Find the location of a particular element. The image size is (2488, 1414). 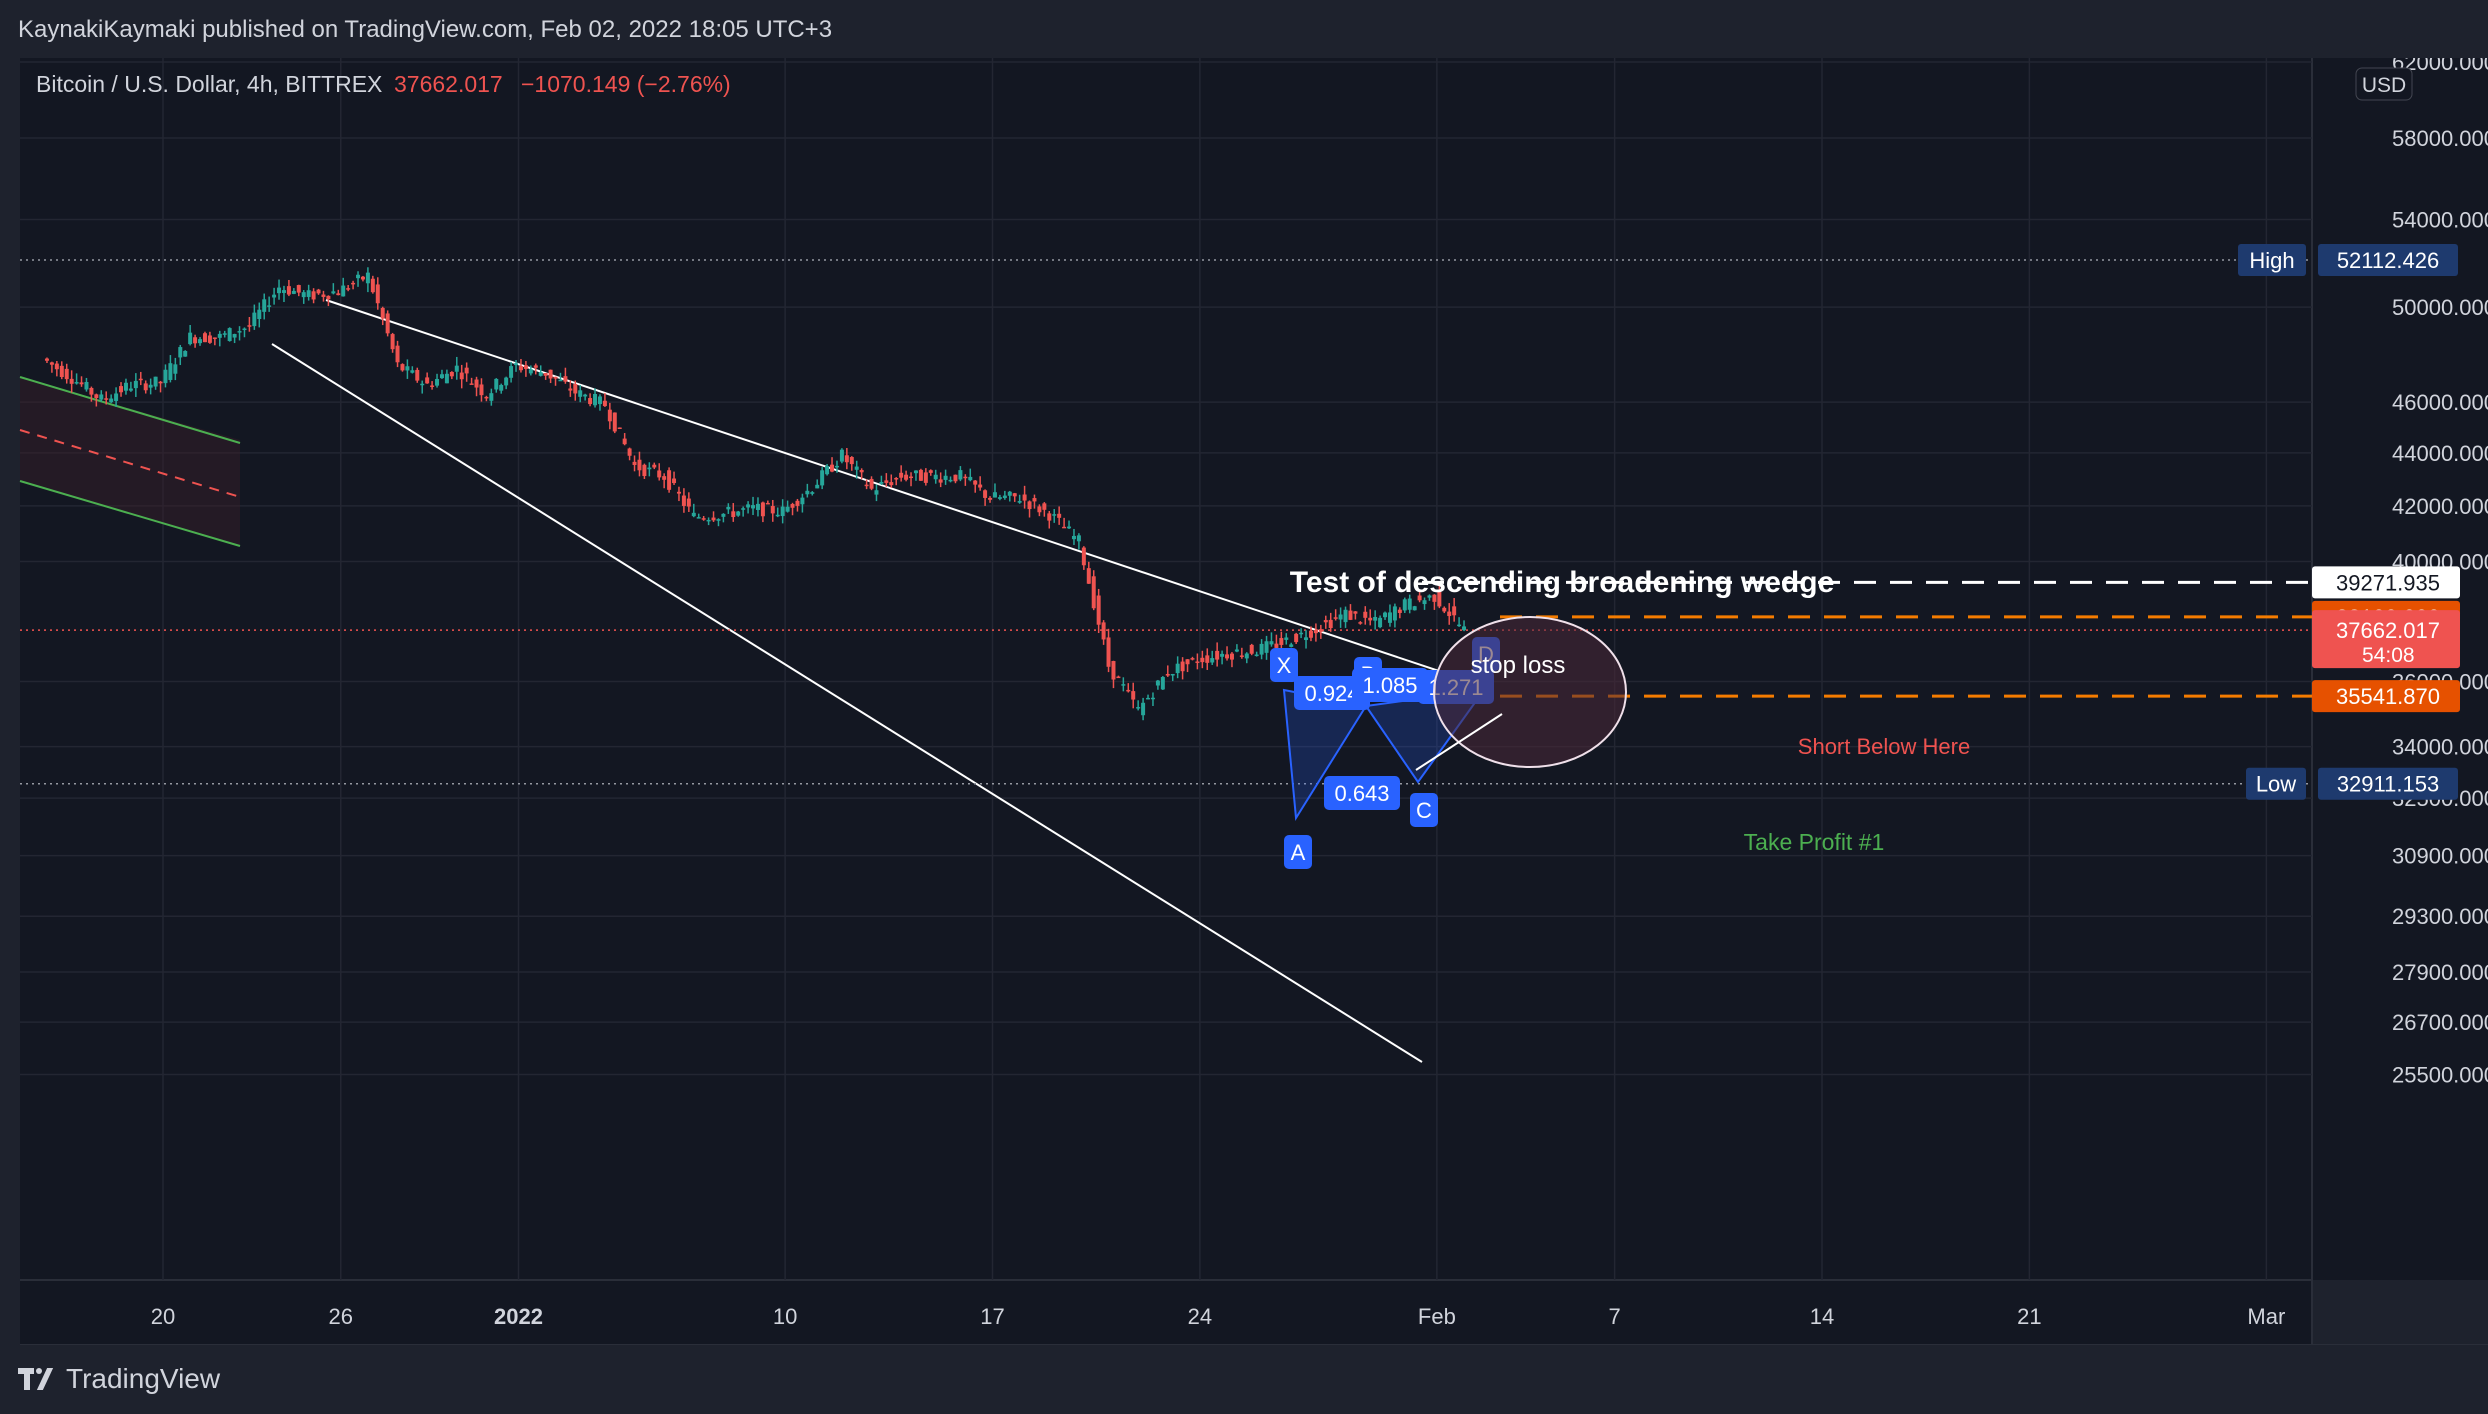

price-tick-label: 50000.000 is located at coordinates (2440, 307).